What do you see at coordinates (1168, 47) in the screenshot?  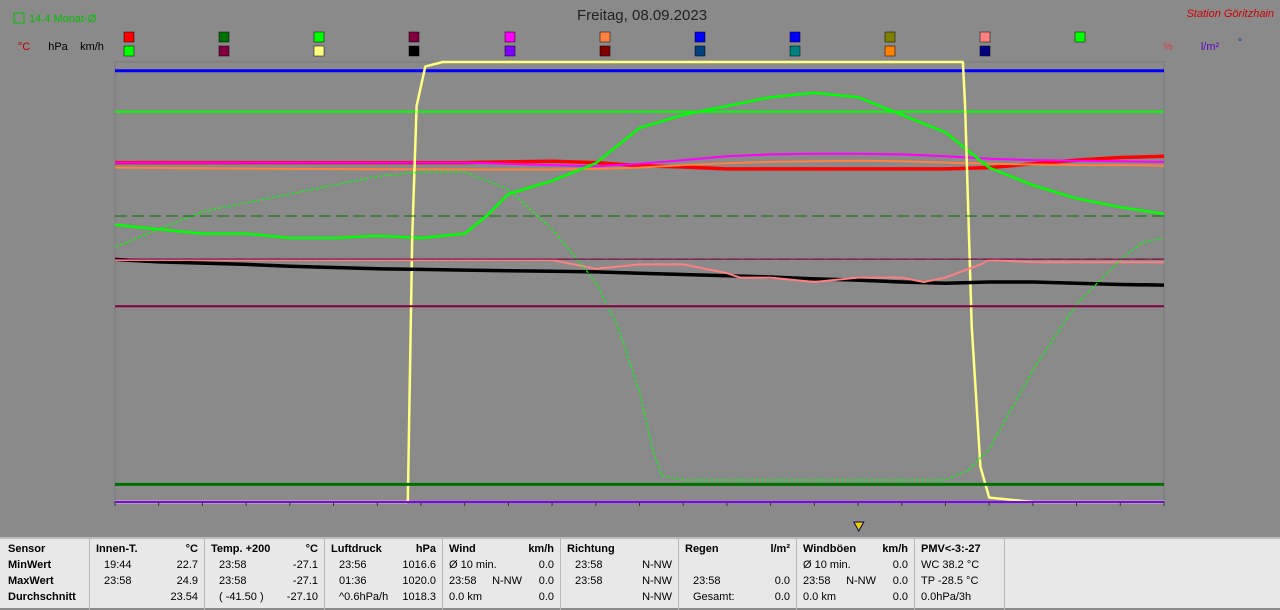 I see `unit-percent: %` at bounding box center [1168, 47].